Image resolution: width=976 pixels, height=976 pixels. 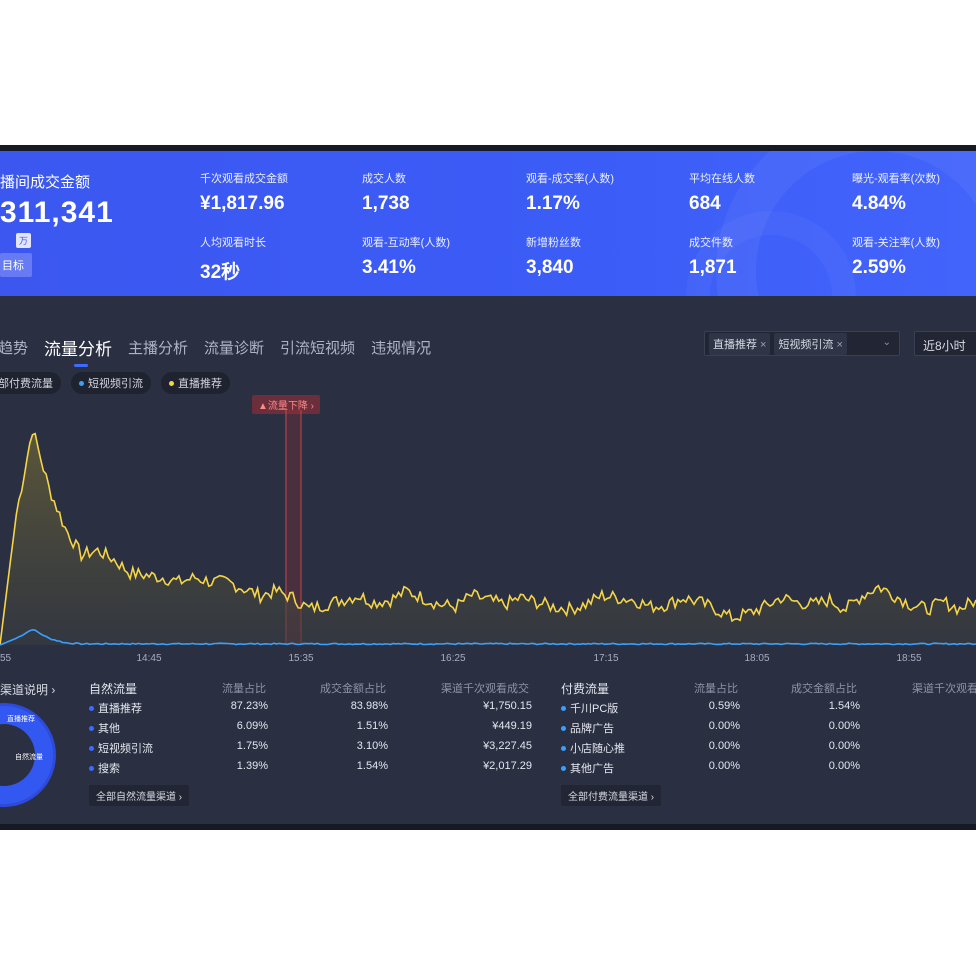 What do you see at coordinates (722, 193) in the screenshot?
I see `metric-avg-online: 平均在线人数 684` at bounding box center [722, 193].